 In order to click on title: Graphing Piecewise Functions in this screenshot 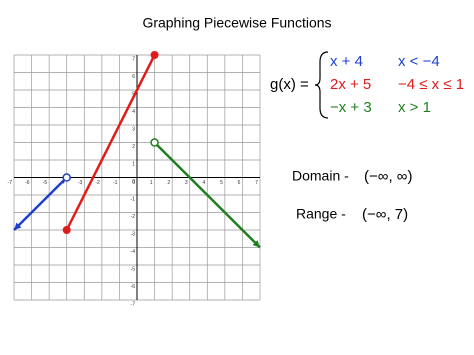, I will do `click(236, 23)`.